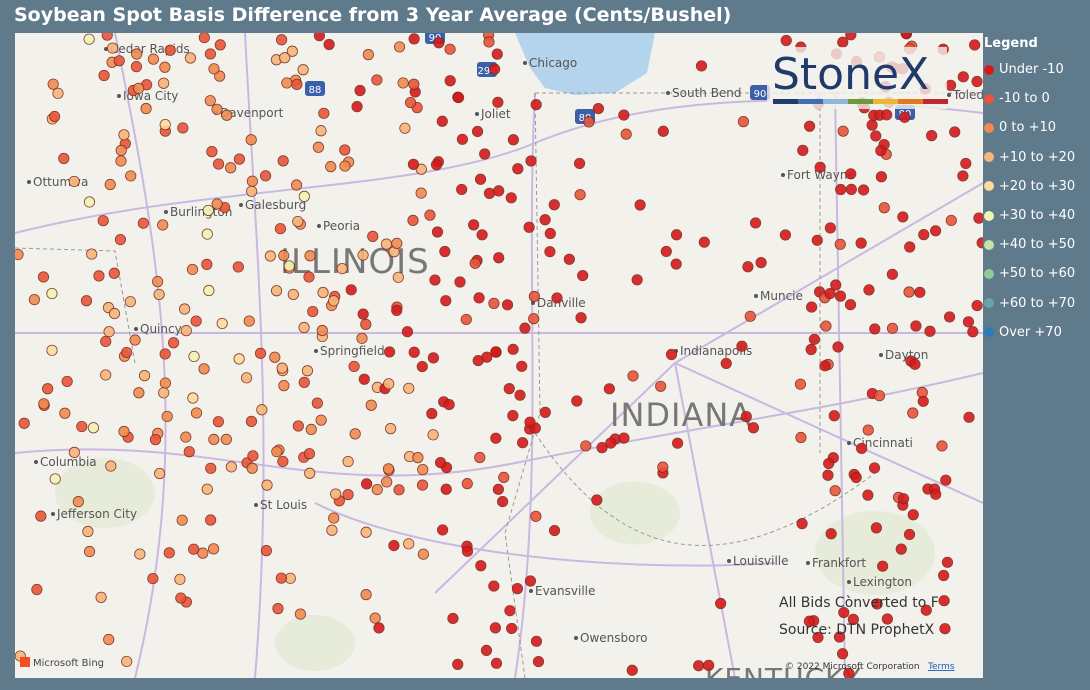  What do you see at coordinates (1030, 332) in the screenshot?
I see `legend-label: Over +70` at bounding box center [1030, 332].